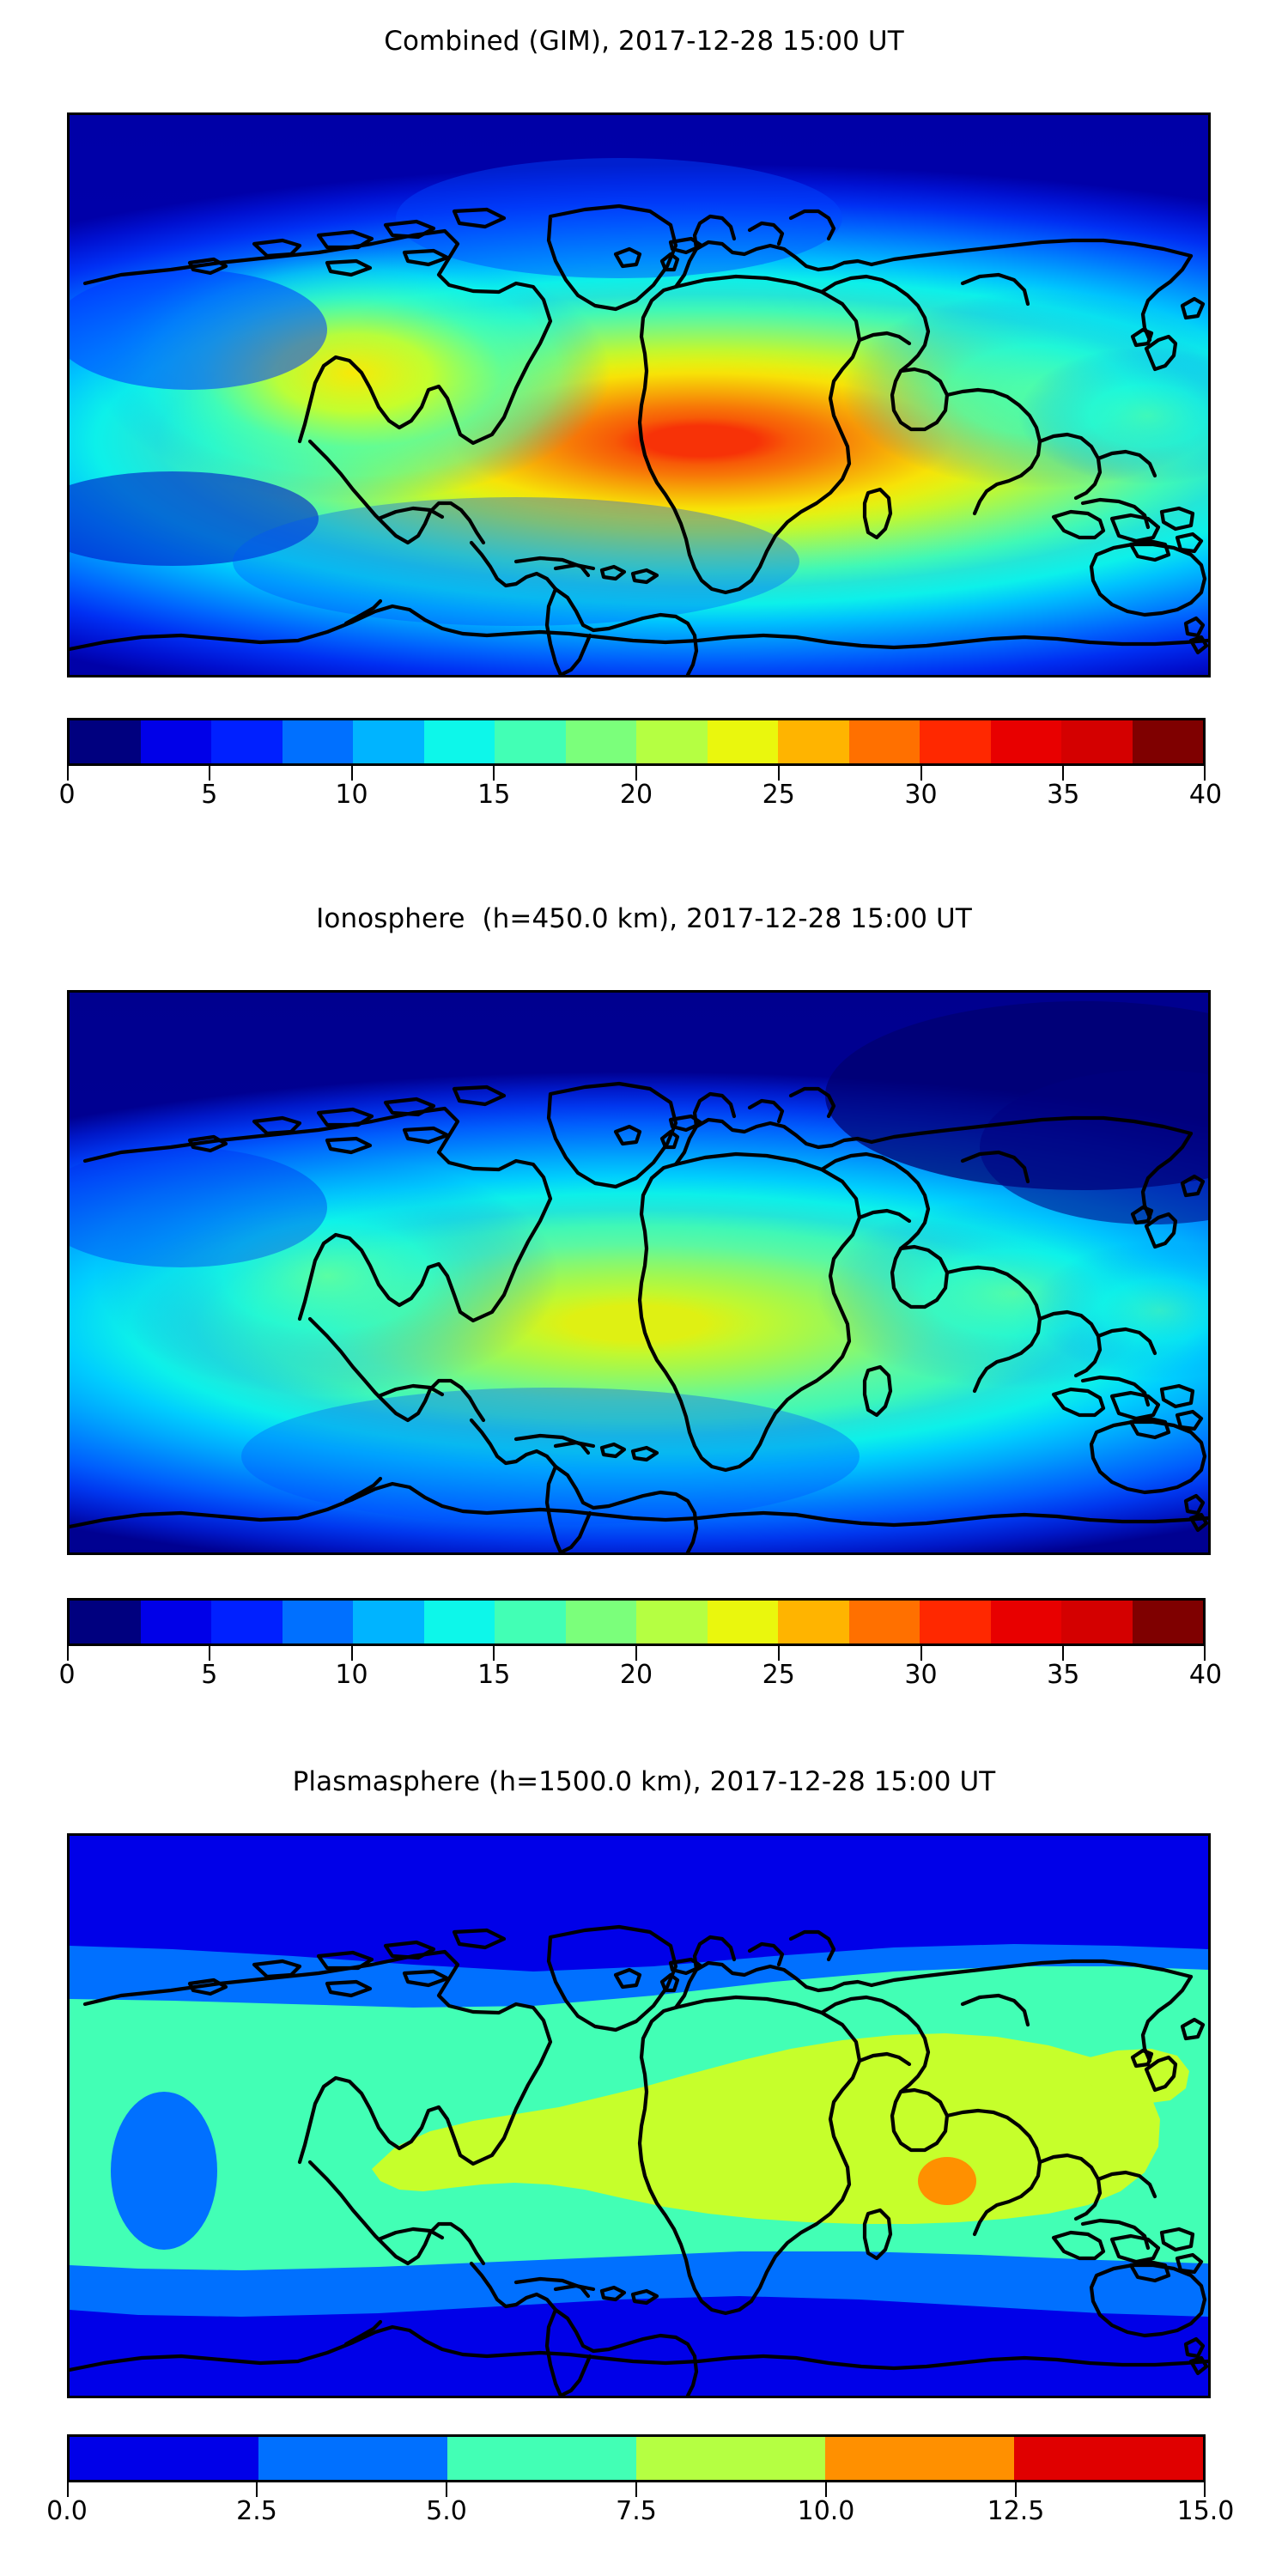  I want to click on colorbar-plasmasphere-axis: 0.0 2.5 5.0 7.5 10.0 12.5 15.0, so click(640, 2506).